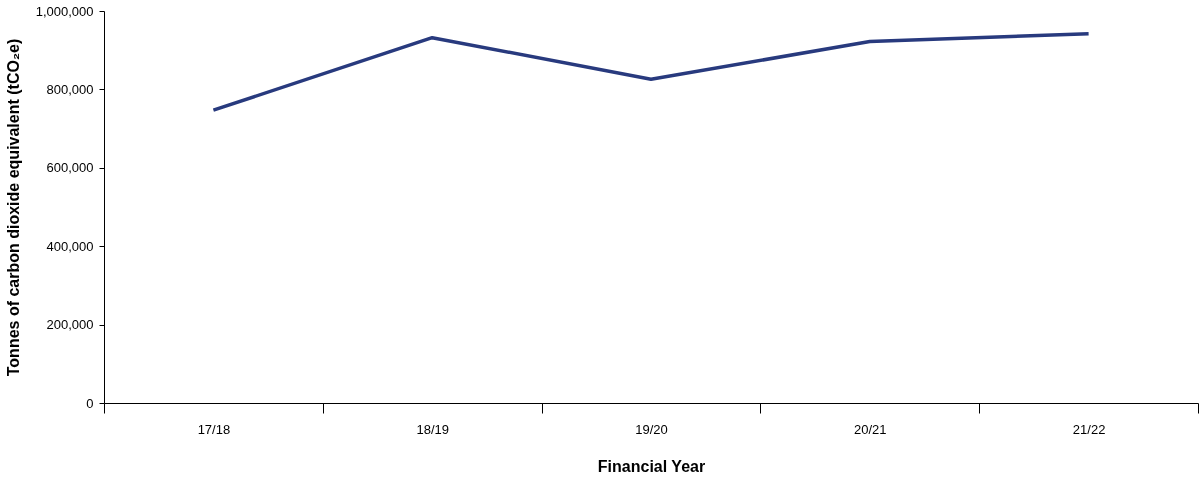 The height and width of the screenshot is (479, 1204). Describe the element at coordinates (1089, 429) in the screenshot. I see `x-tick-label: 21/22` at that location.